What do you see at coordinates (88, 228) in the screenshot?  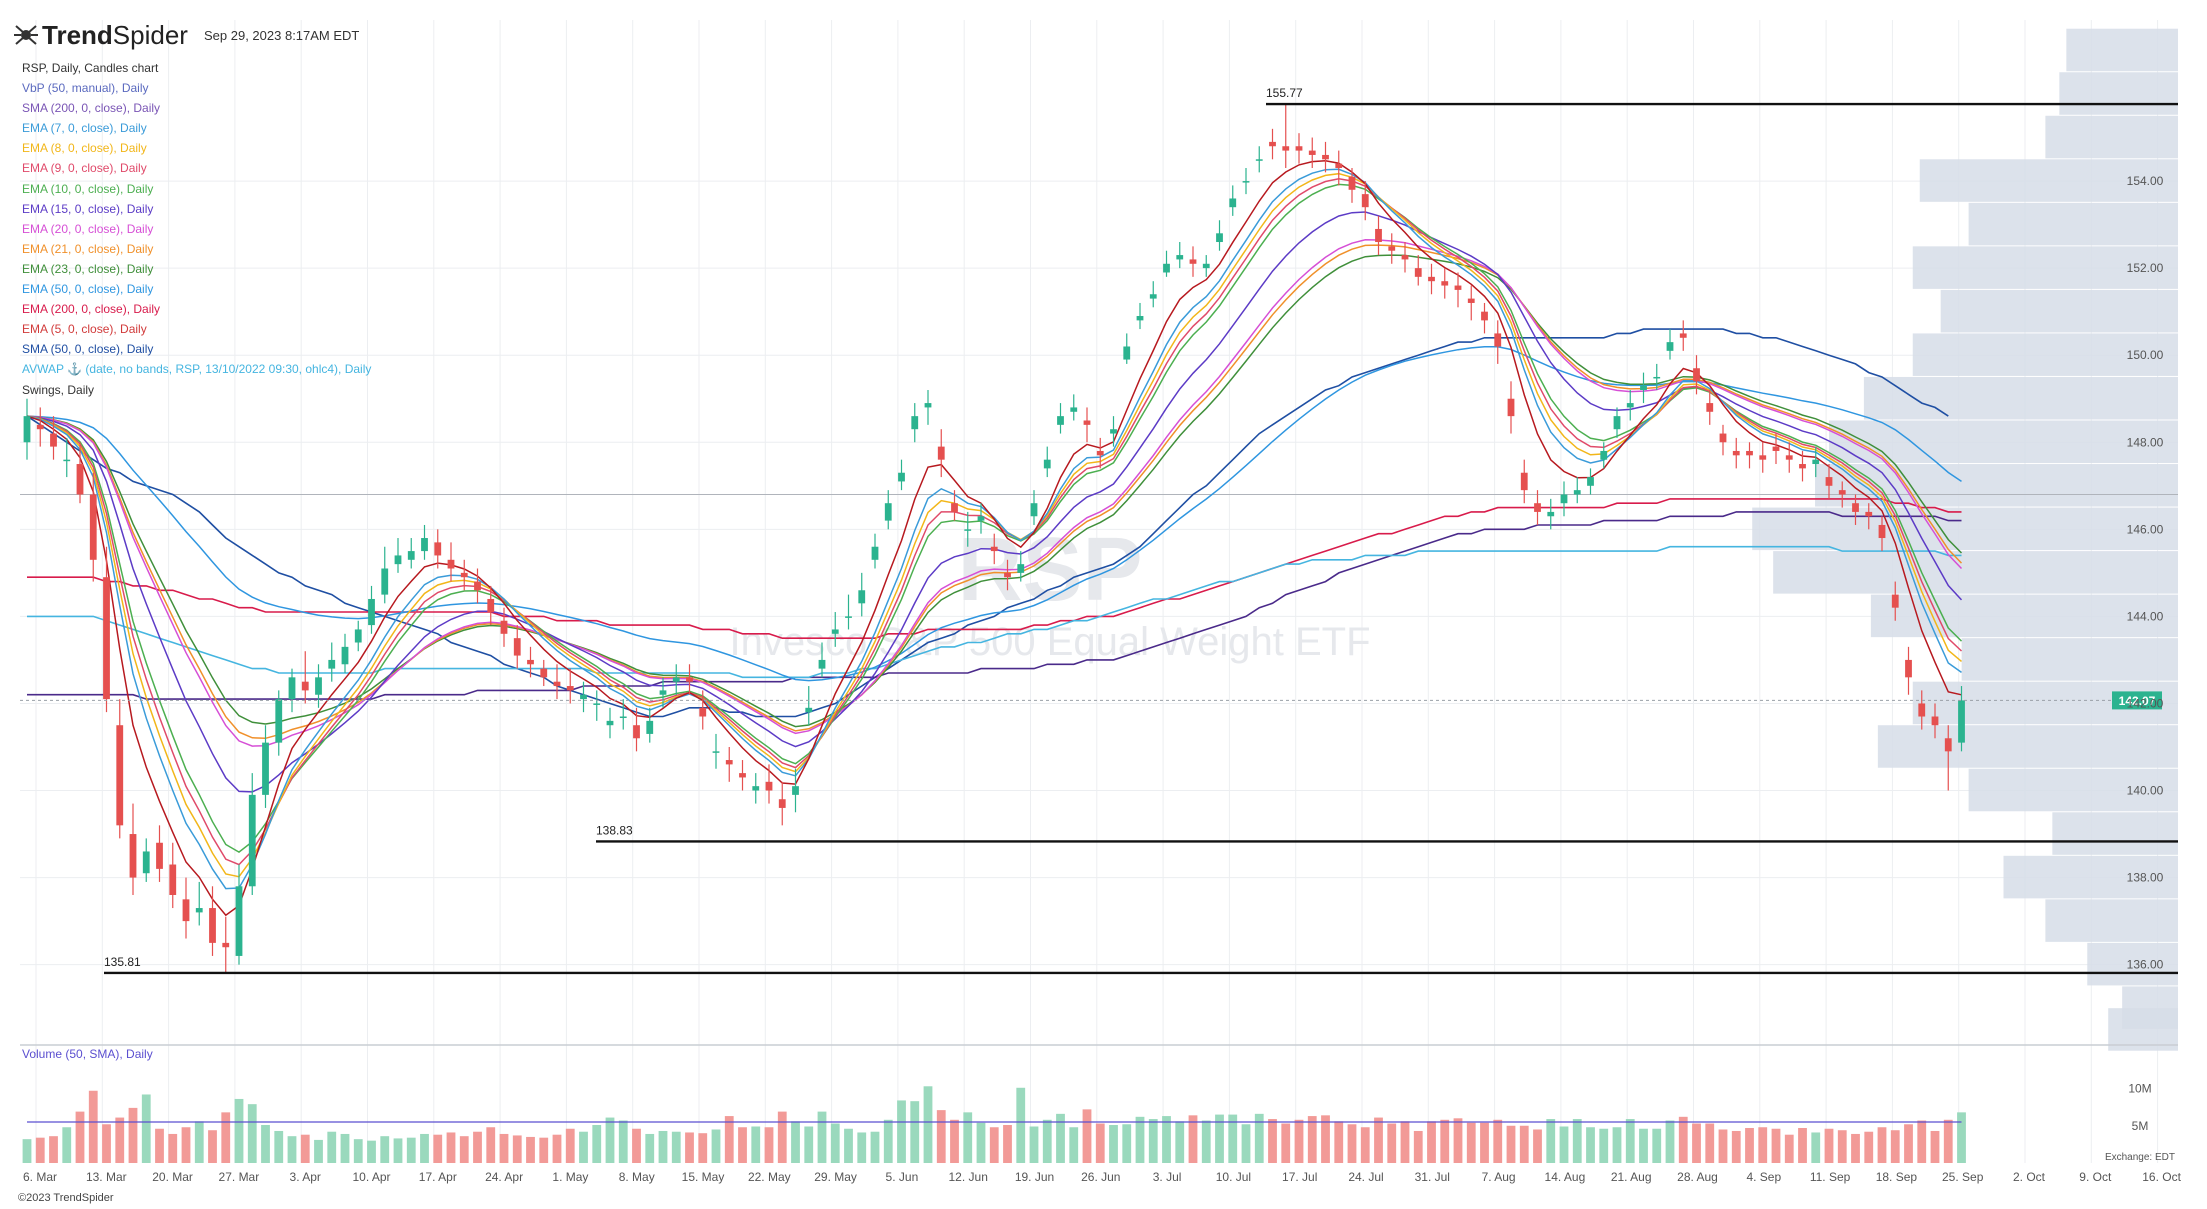 I see `legend-item: EMA (20, 0, close), Daily` at bounding box center [88, 228].